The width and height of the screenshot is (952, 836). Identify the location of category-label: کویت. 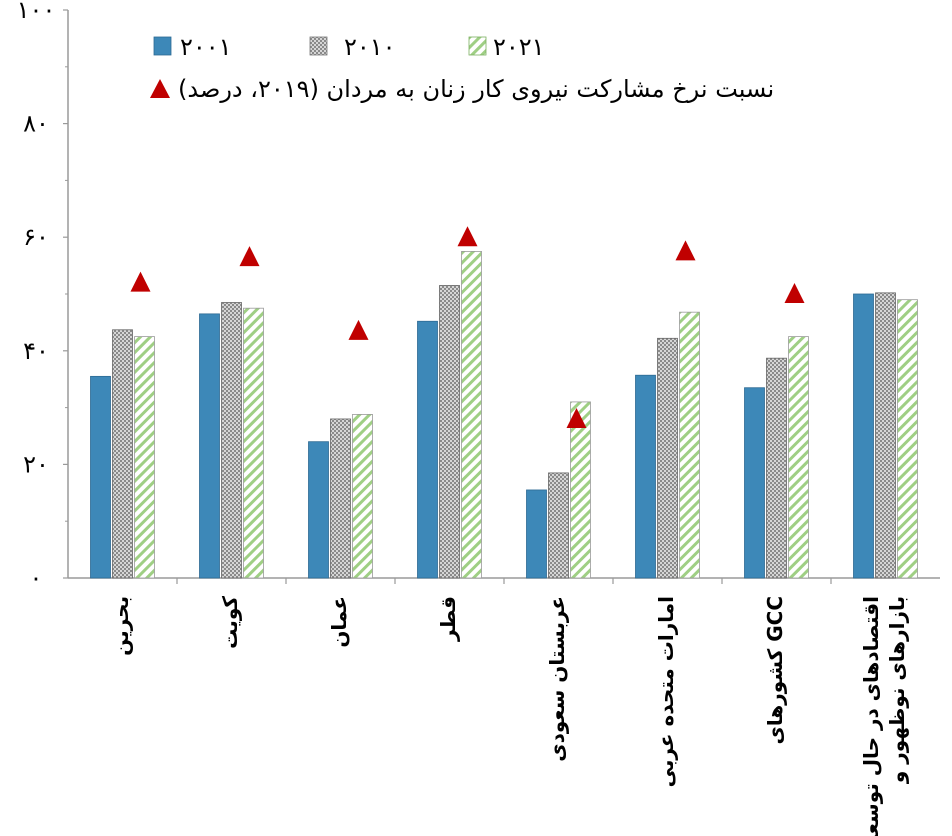
(230, 622).